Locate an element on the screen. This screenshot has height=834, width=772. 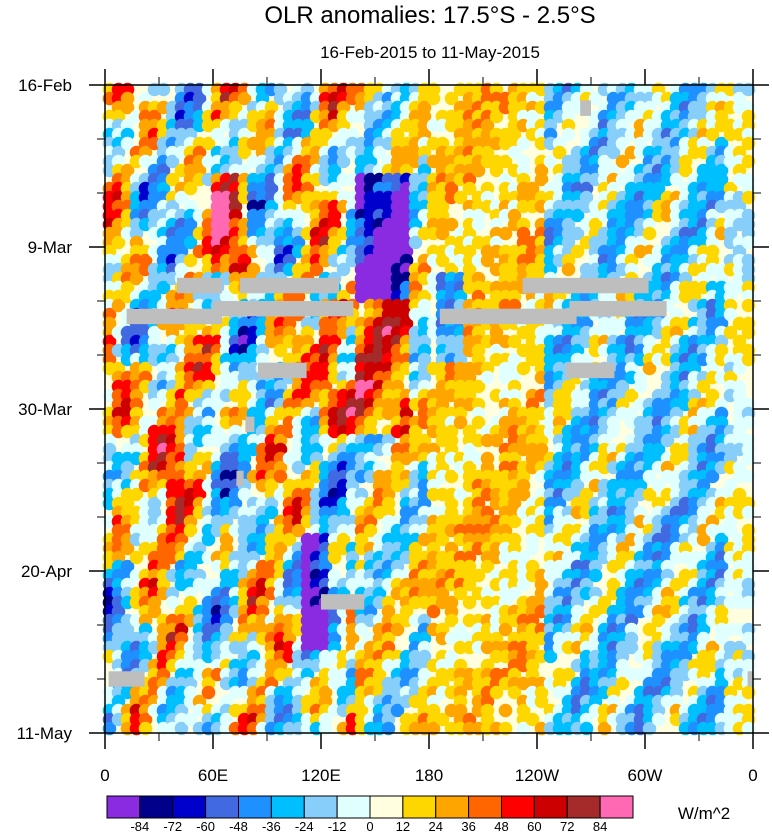
y-tick-label: 16-Feb is located at coordinates (45, 85).